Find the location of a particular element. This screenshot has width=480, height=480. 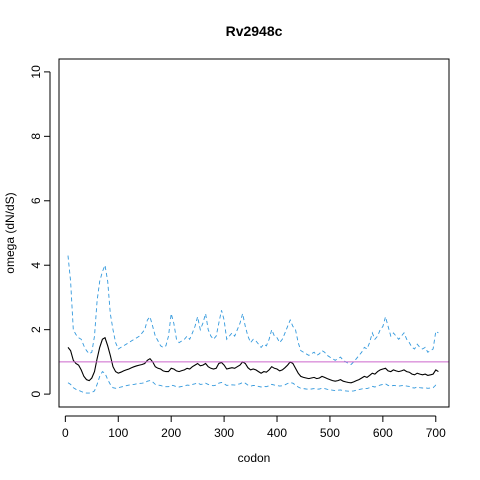

x-tick-label: 100 is located at coordinates (118, 433).